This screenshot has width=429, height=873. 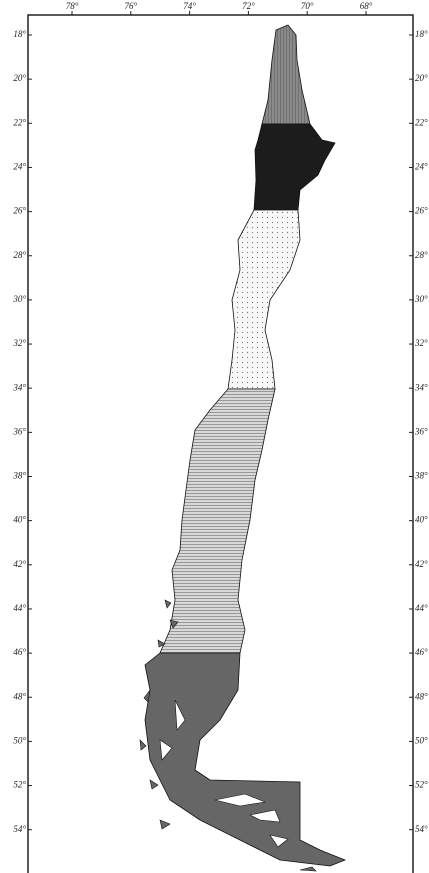 I want to click on right-label: 22°, so click(x=421, y=122).